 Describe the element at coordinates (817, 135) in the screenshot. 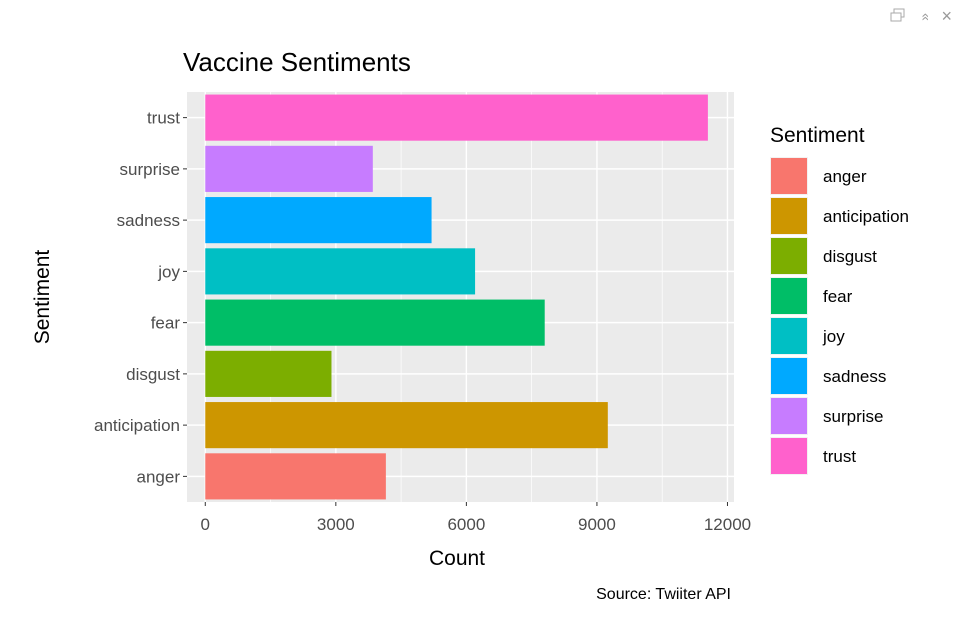

I see `legend-title: Sentiment` at that location.